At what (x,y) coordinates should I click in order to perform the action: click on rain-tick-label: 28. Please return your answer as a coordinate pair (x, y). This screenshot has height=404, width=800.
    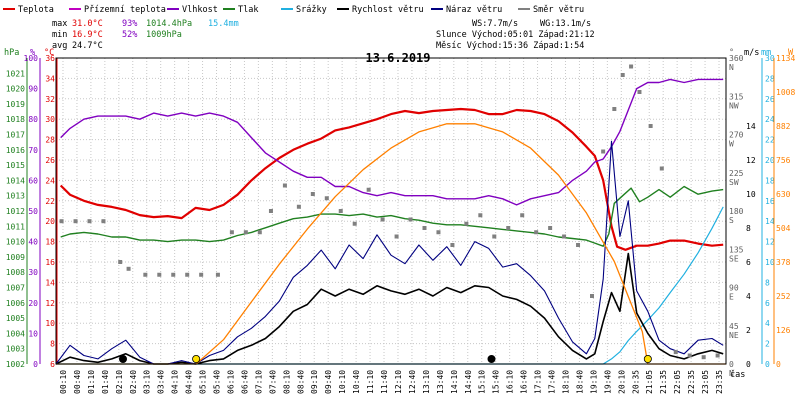
    Looking at the image, I should click on (770, 78).